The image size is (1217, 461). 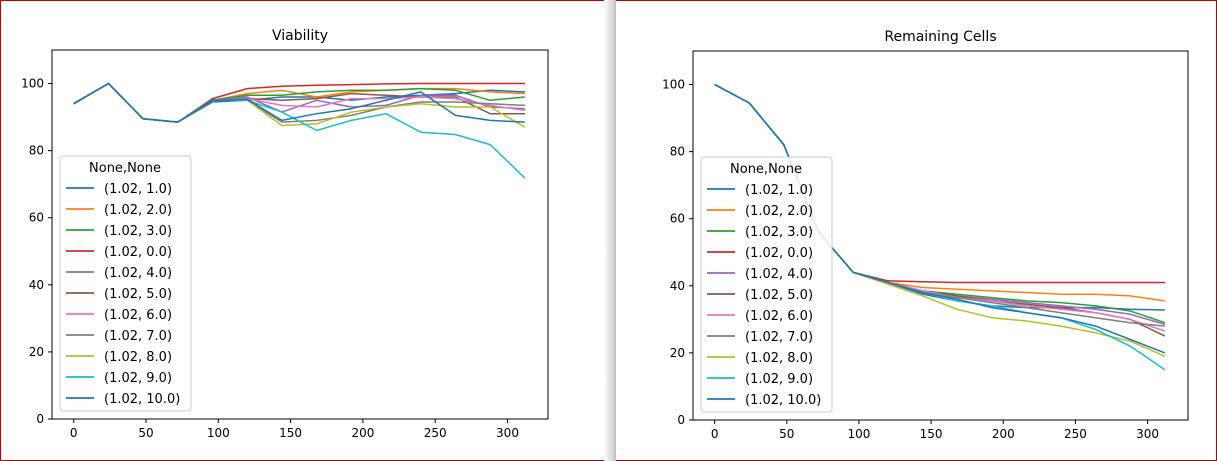 I want to click on remaining-cells-chart-title: Remaining Cells, so click(x=940, y=37).